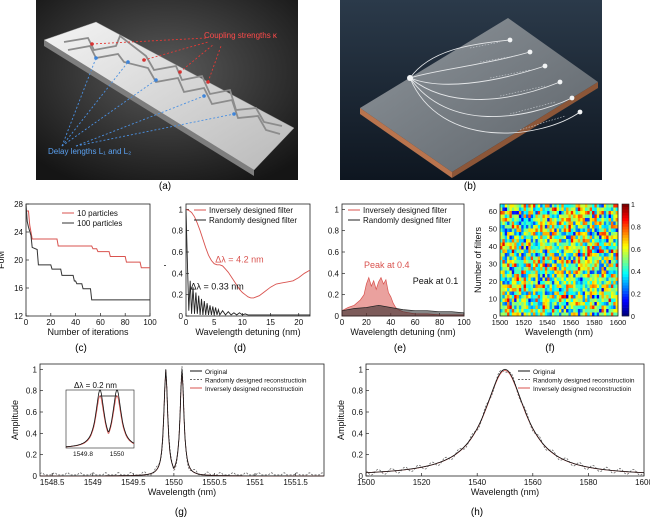 The image size is (652, 522). What do you see at coordinates (582, 389) in the screenshot?
I see `legend-label: Inversely designed reconstructioin` at bounding box center [582, 389].